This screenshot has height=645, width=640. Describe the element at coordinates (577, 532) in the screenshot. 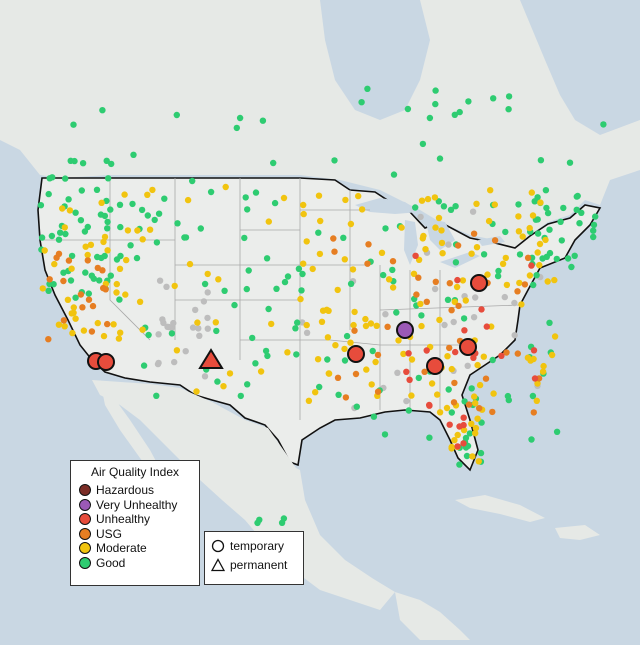

I see `hispaniola` at that location.